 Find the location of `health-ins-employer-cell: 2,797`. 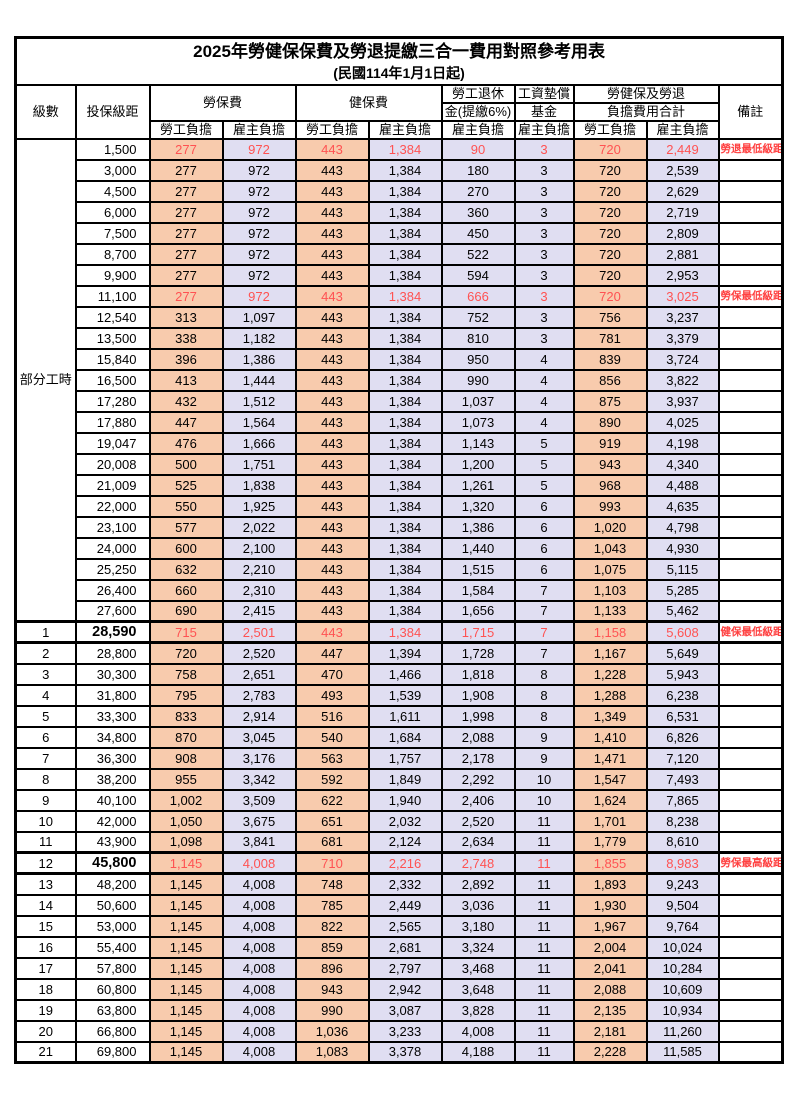

health-ins-employer-cell: 2,797 is located at coordinates (405, 968).